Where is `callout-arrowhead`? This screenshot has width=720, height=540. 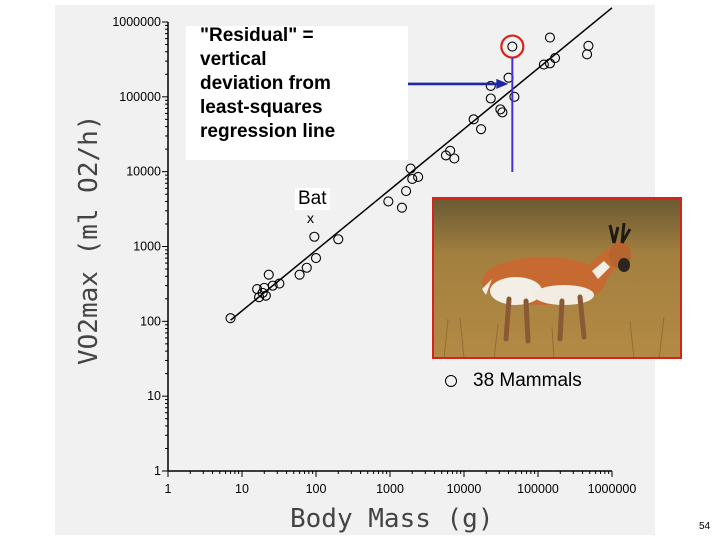 callout-arrowhead is located at coordinates (502, 83).